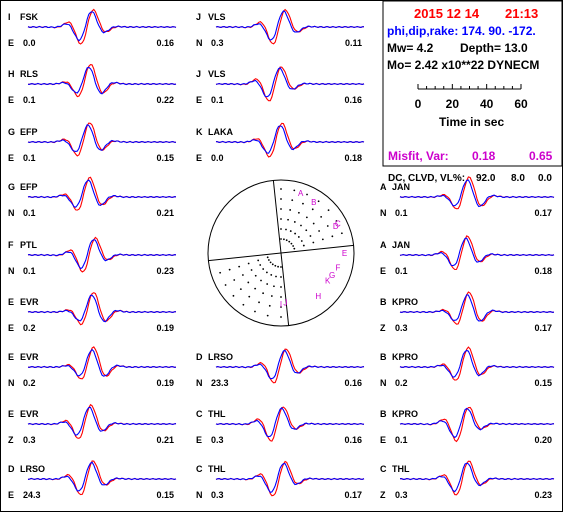 This screenshot has width=563, height=517. I want to click on magnitude: Mw= 4.2, so click(410, 48).